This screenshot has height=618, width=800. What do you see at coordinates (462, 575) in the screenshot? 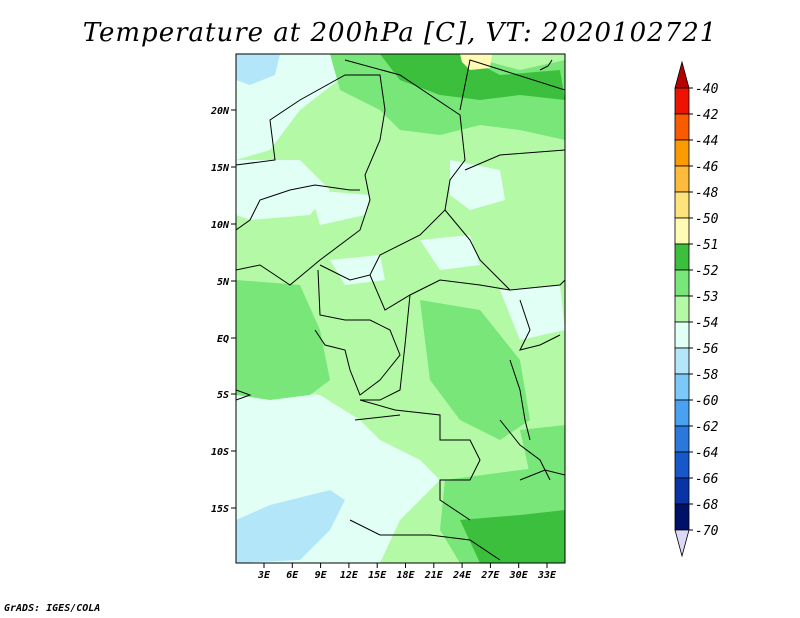
I see `lon-tick-label: 24E` at bounding box center [462, 575].